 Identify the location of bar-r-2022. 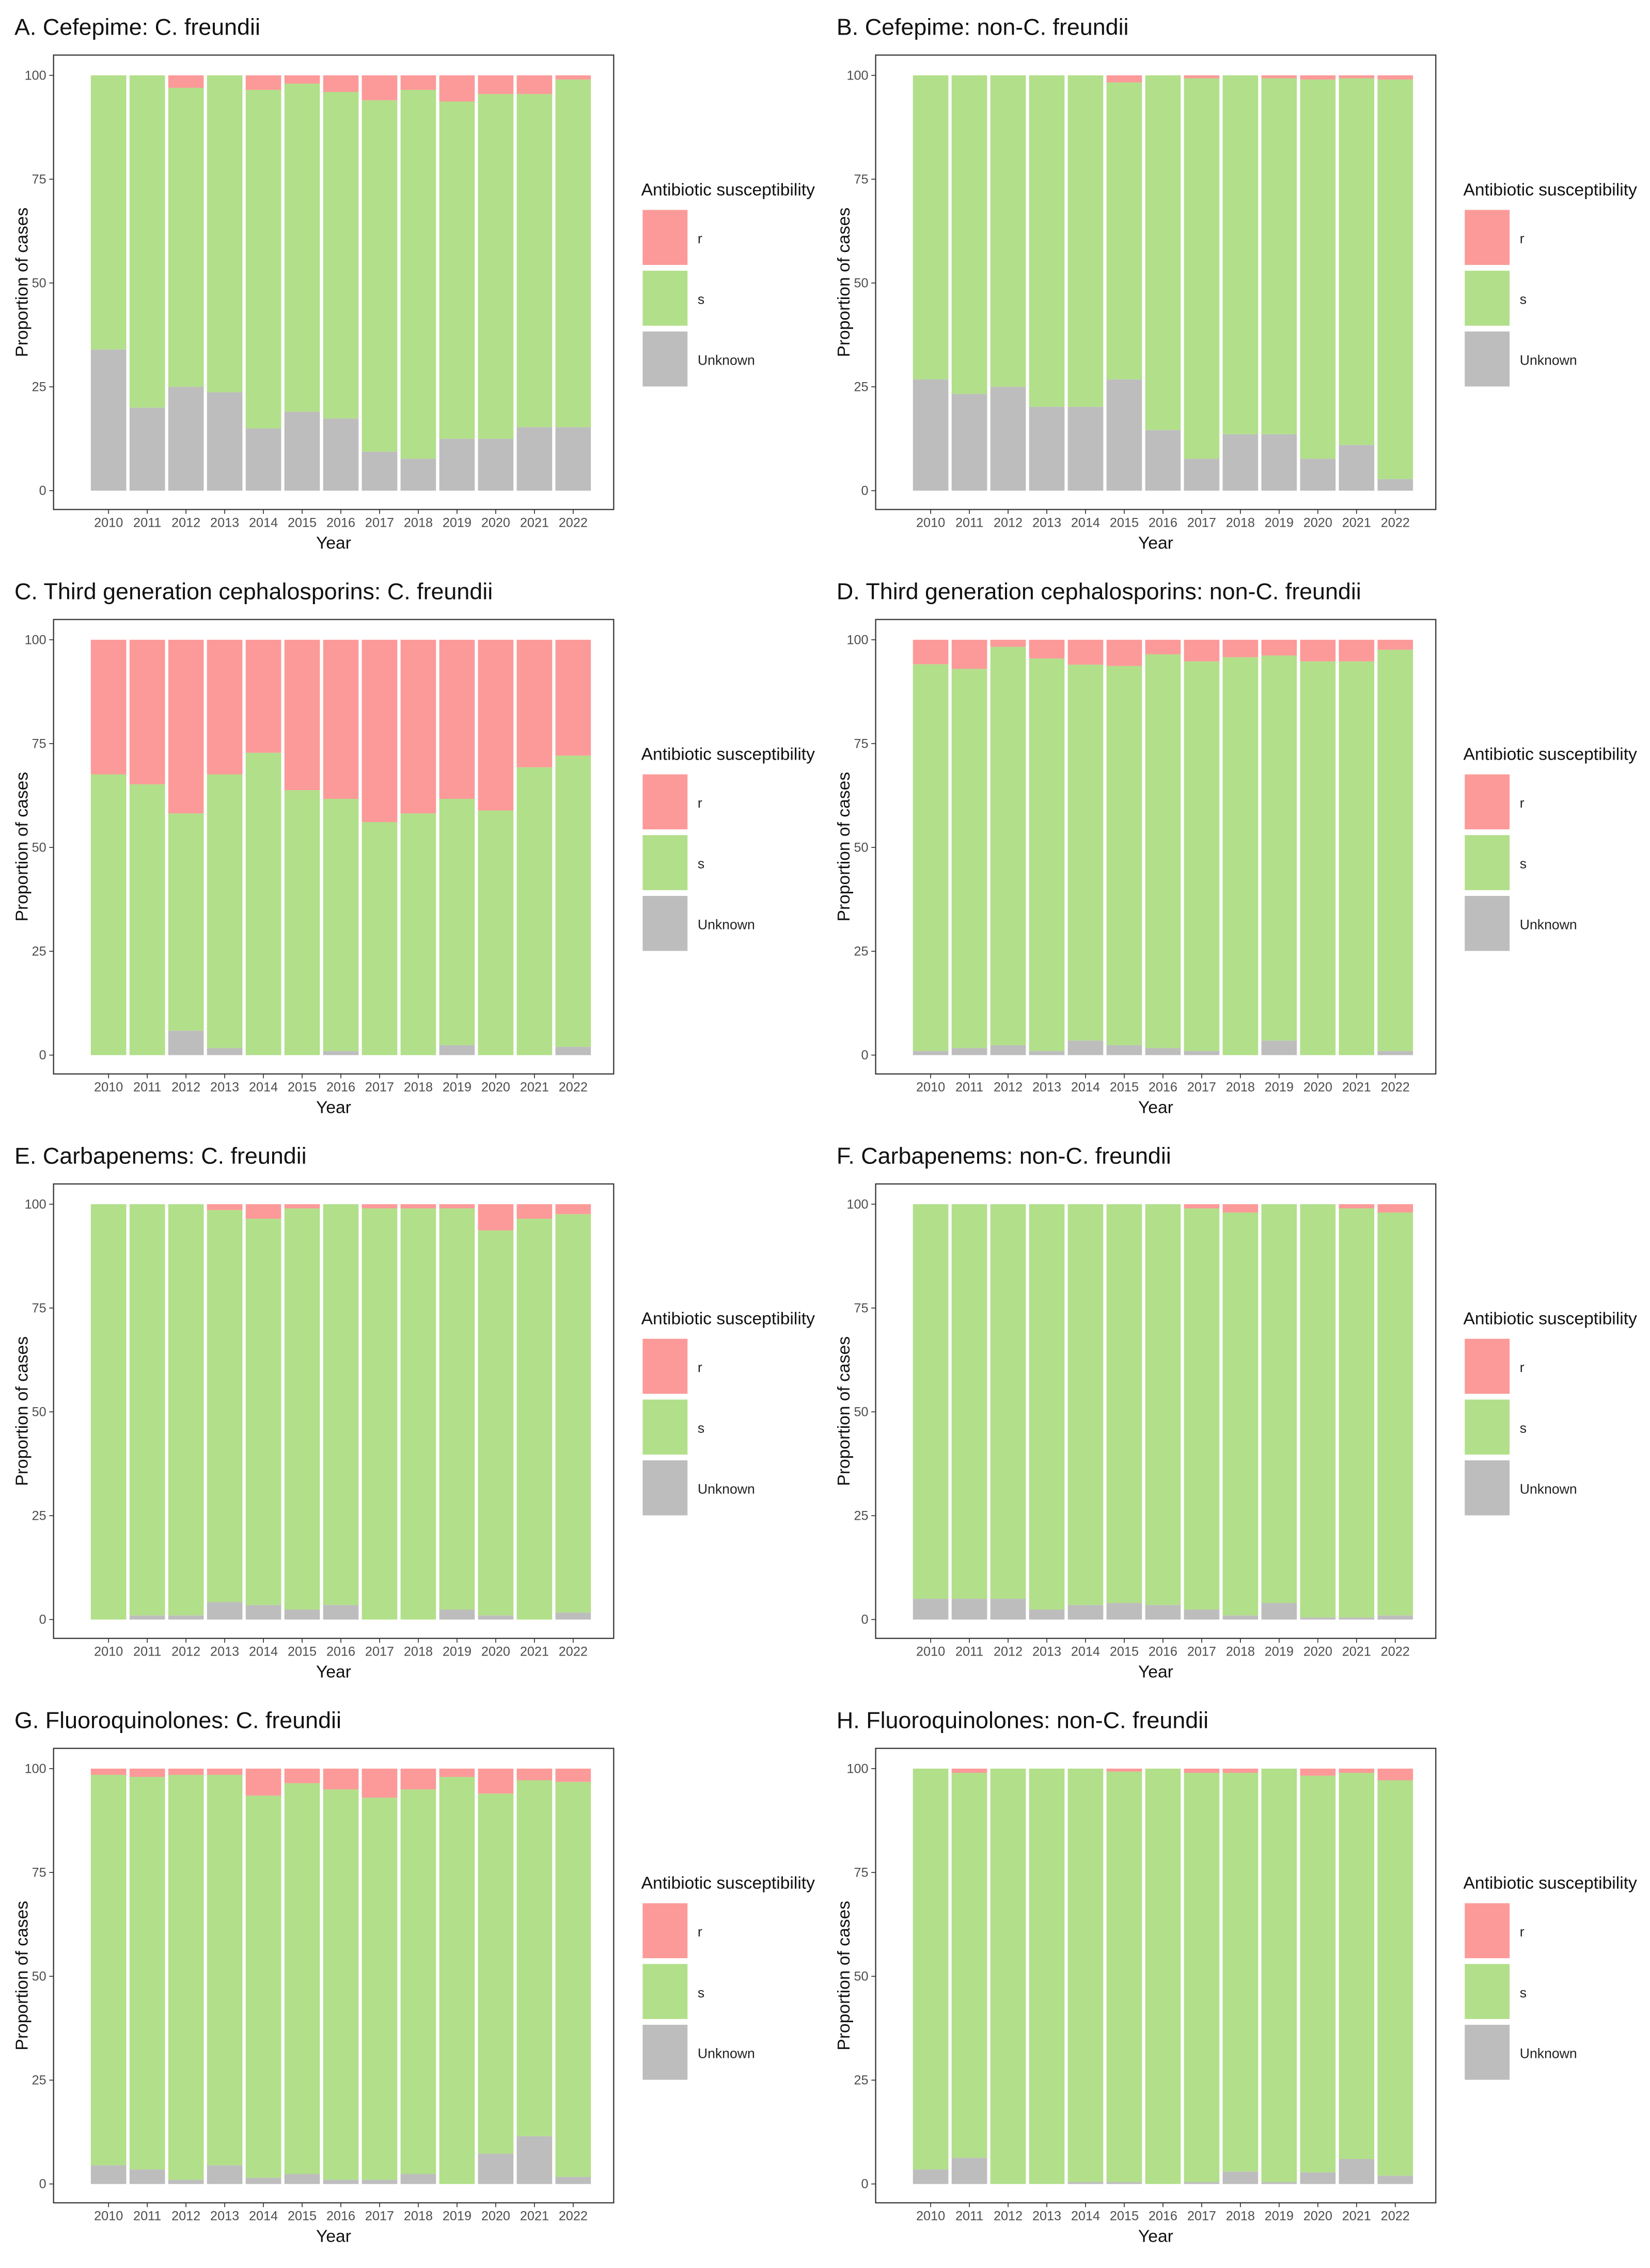
(573, 78).